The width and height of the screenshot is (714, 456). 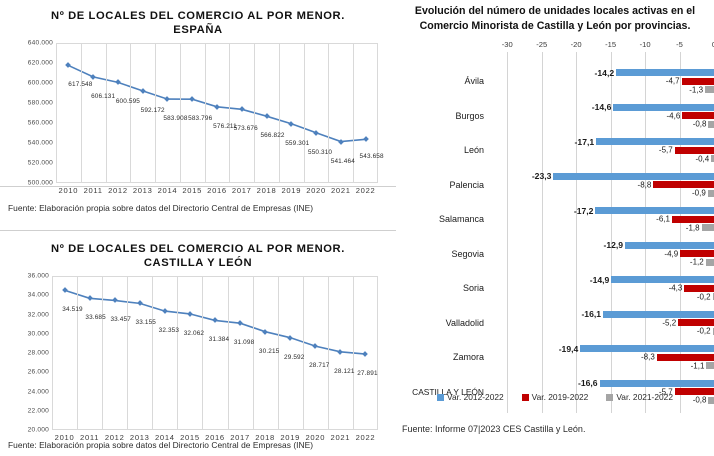 What do you see at coordinates (95, 318) in the screenshot?
I see `data-point-label: 33.685` at bounding box center [95, 318].